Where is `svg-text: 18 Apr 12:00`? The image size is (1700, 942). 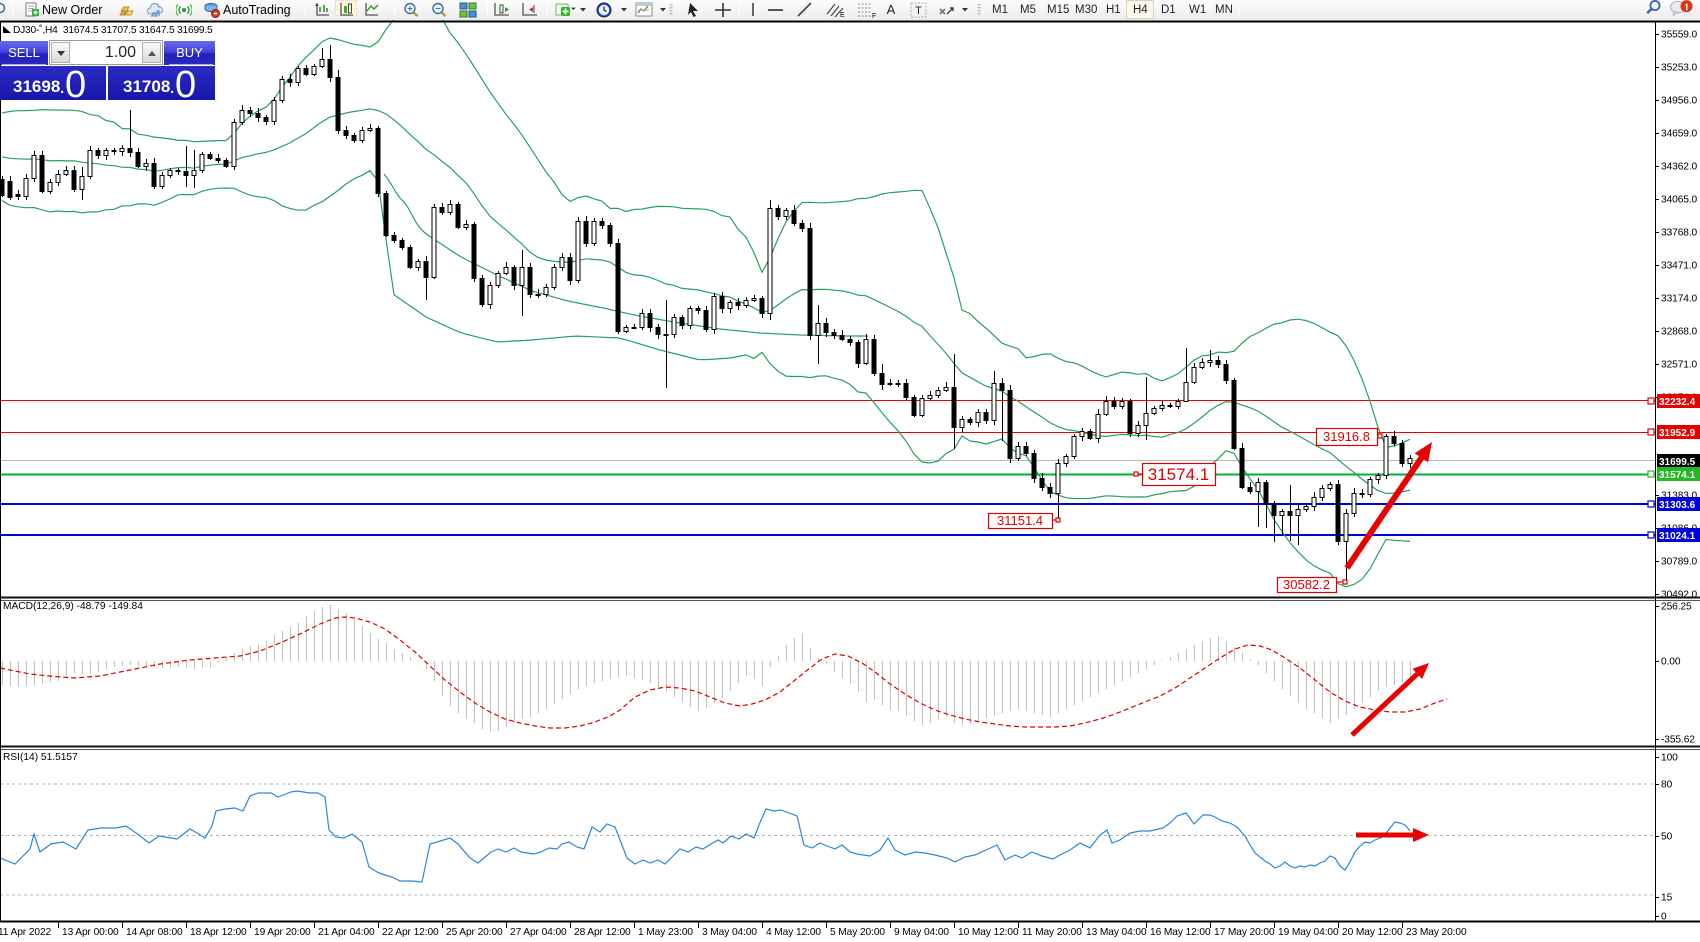
svg-text: 18 Apr 12:00 is located at coordinates (218, 932).